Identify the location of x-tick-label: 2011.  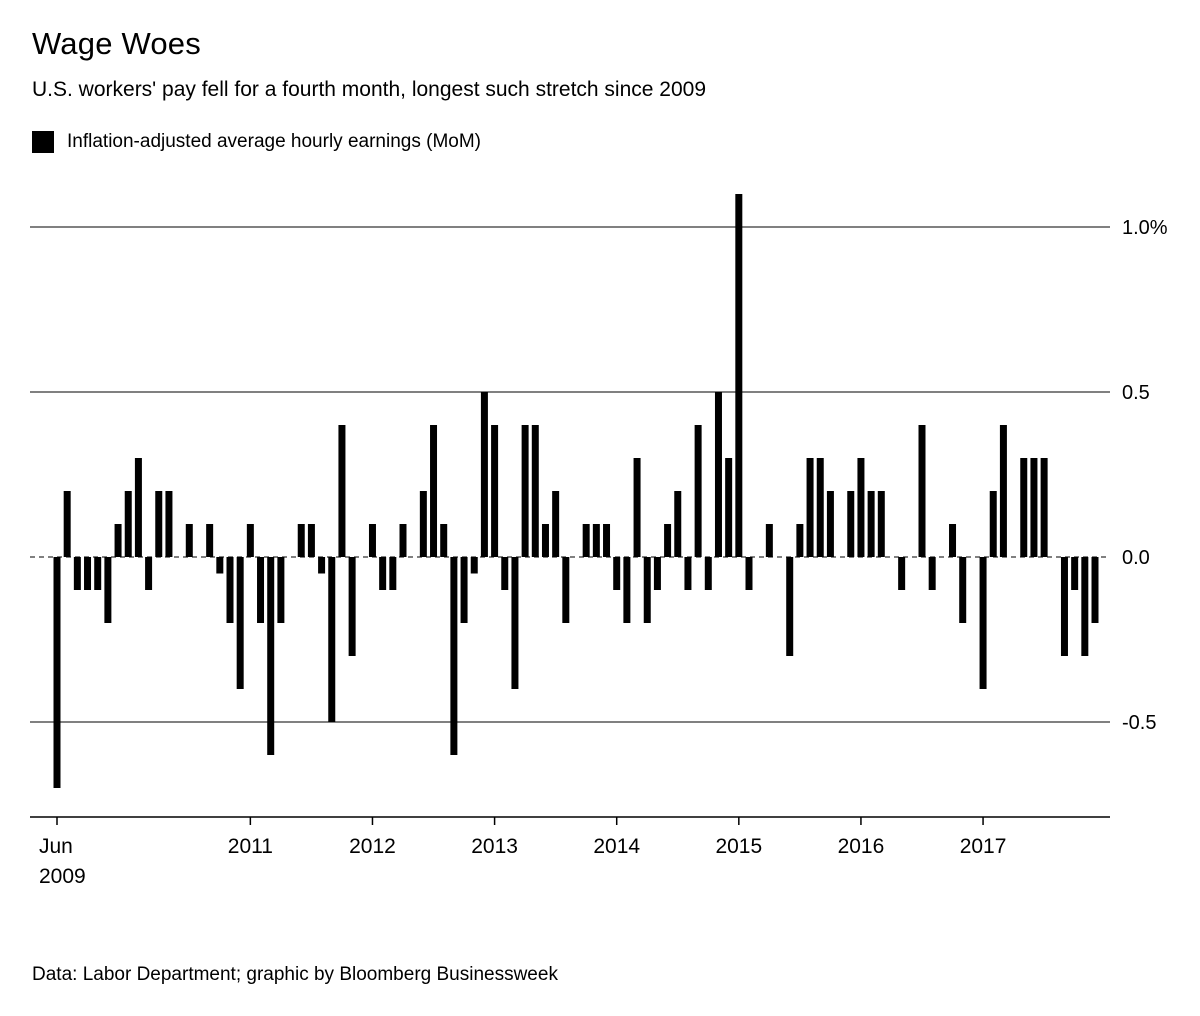
(250, 846).